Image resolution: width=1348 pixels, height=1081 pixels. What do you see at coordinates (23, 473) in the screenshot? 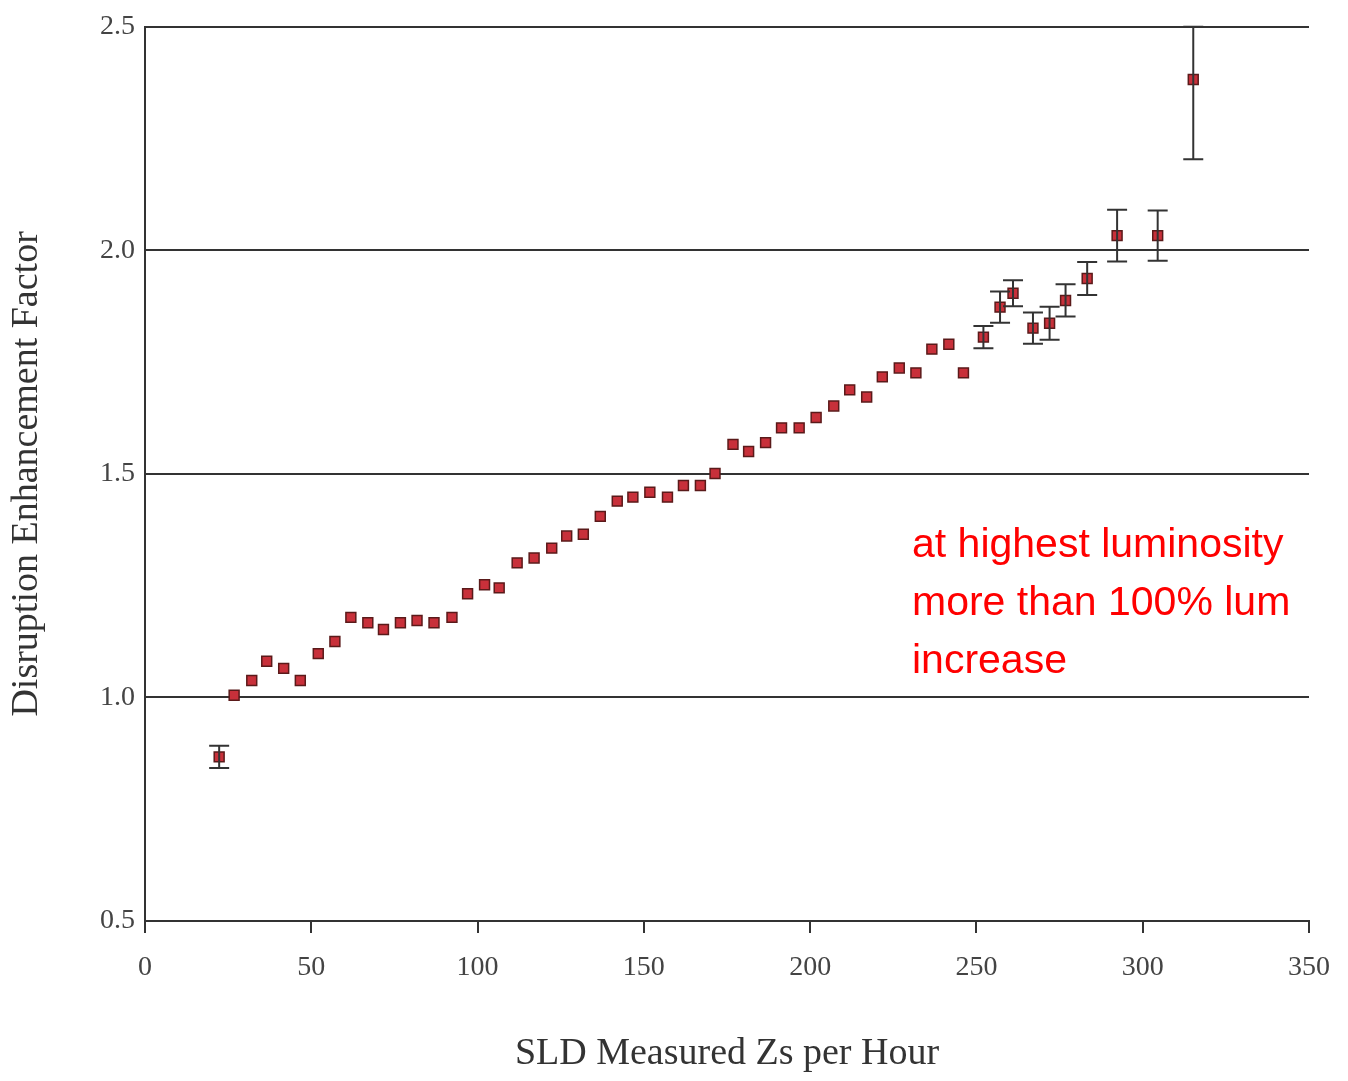
I see `y-axis-title: Disruption Enhancement Factor` at bounding box center [23, 473].